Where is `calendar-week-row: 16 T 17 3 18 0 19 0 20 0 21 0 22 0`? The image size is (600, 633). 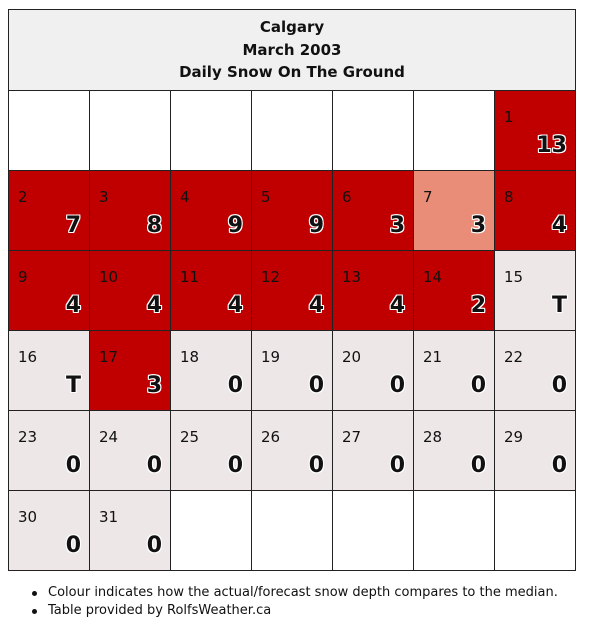 calendar-week-row: 16 T 17 3 18 0 19 0 20 0 21 0 22 0 is located at coordinates (292, 370).